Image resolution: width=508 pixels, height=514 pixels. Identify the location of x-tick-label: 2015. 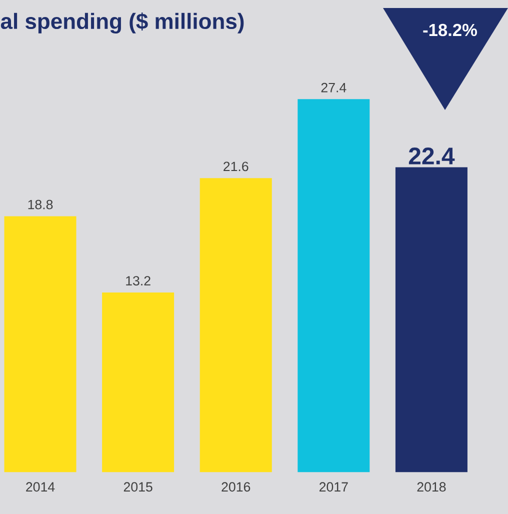
(138, 487).